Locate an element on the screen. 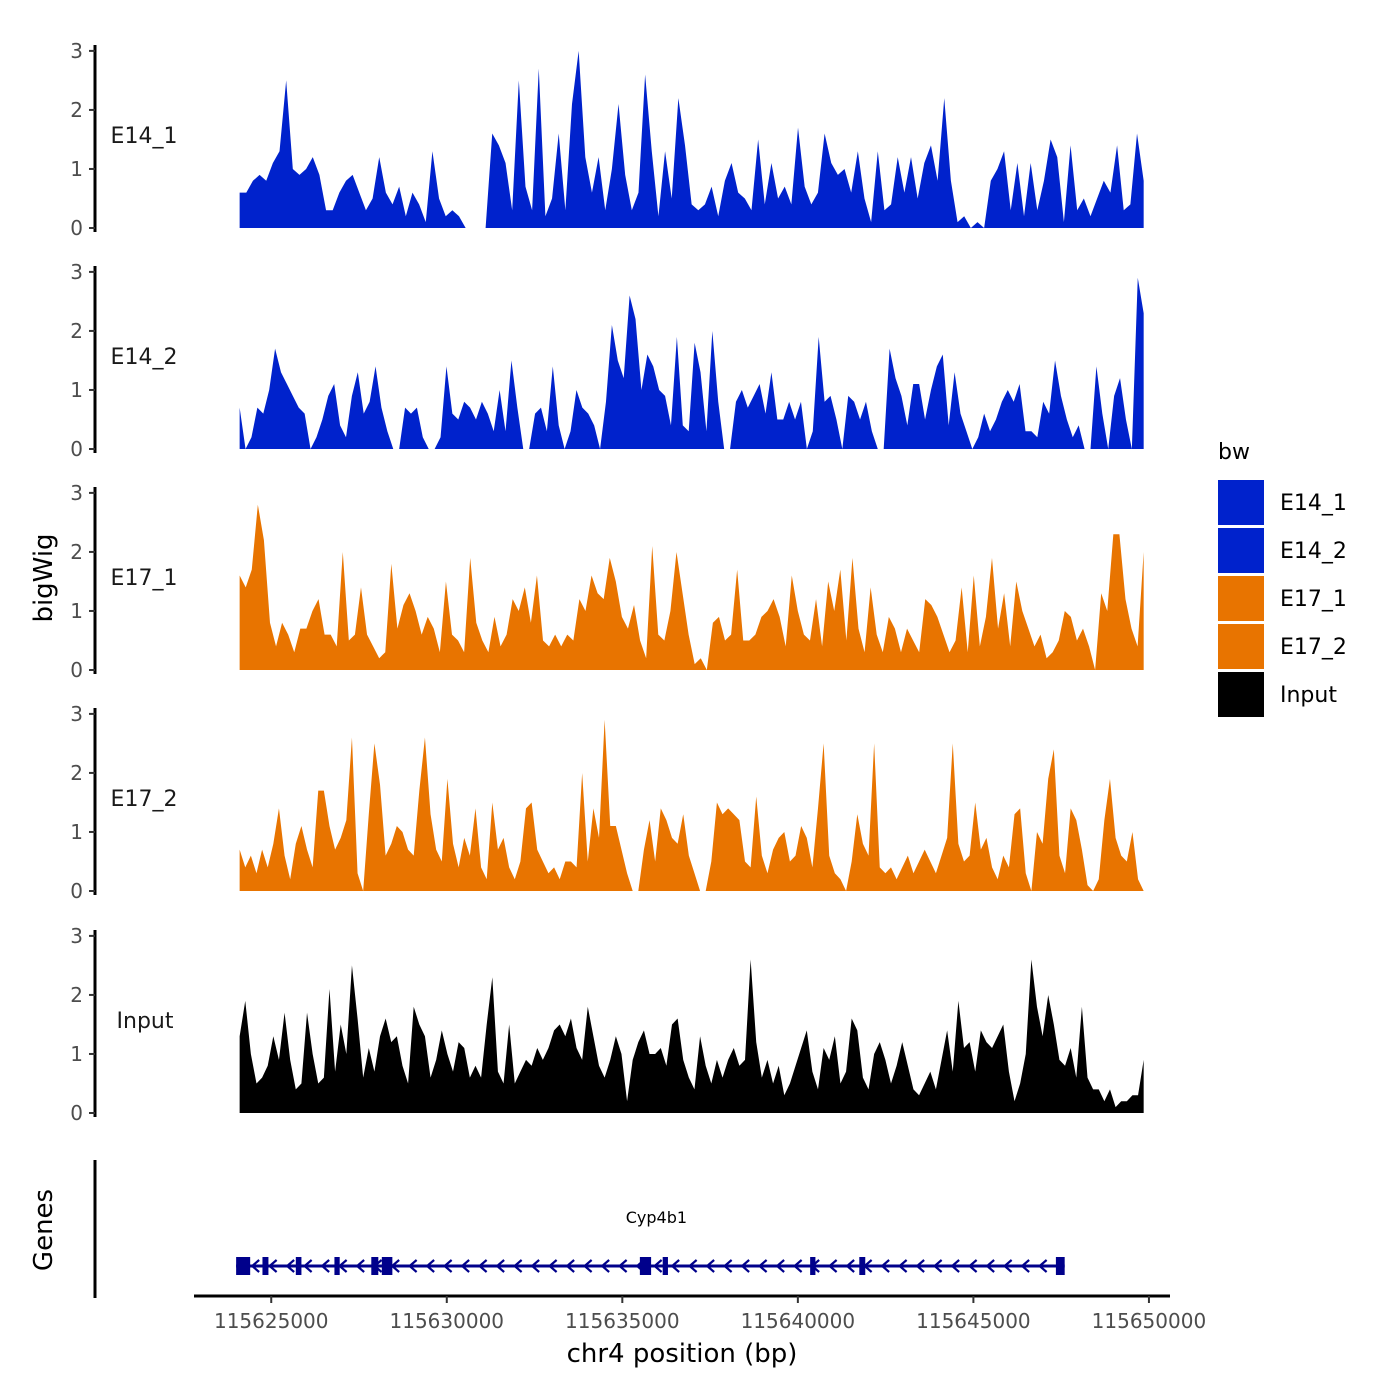  x-tick-label: 115625000 is located at coordinates (271, 1321).